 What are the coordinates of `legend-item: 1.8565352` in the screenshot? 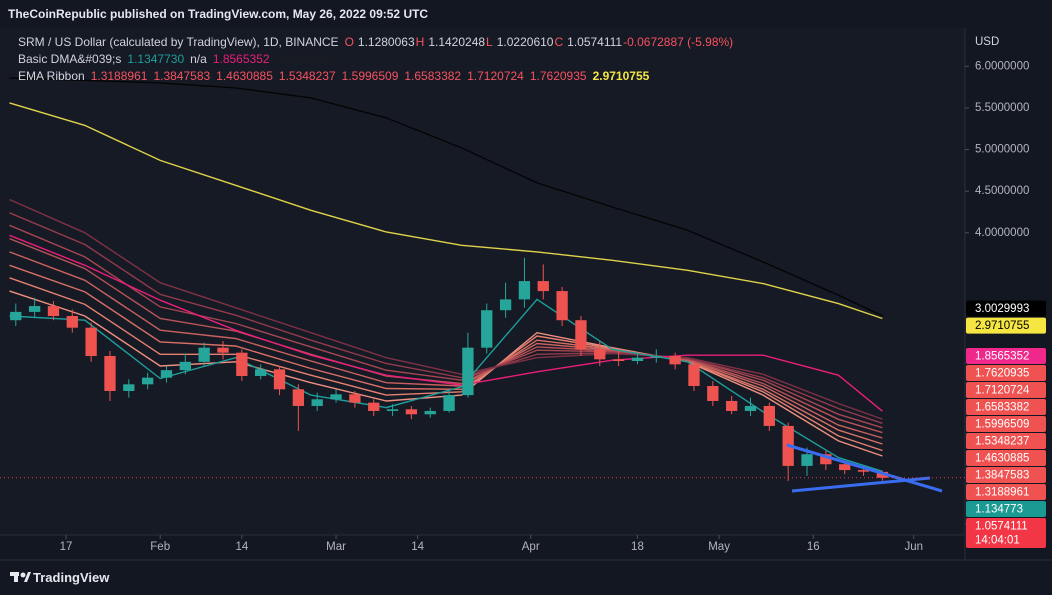 It's located at (241, 59).